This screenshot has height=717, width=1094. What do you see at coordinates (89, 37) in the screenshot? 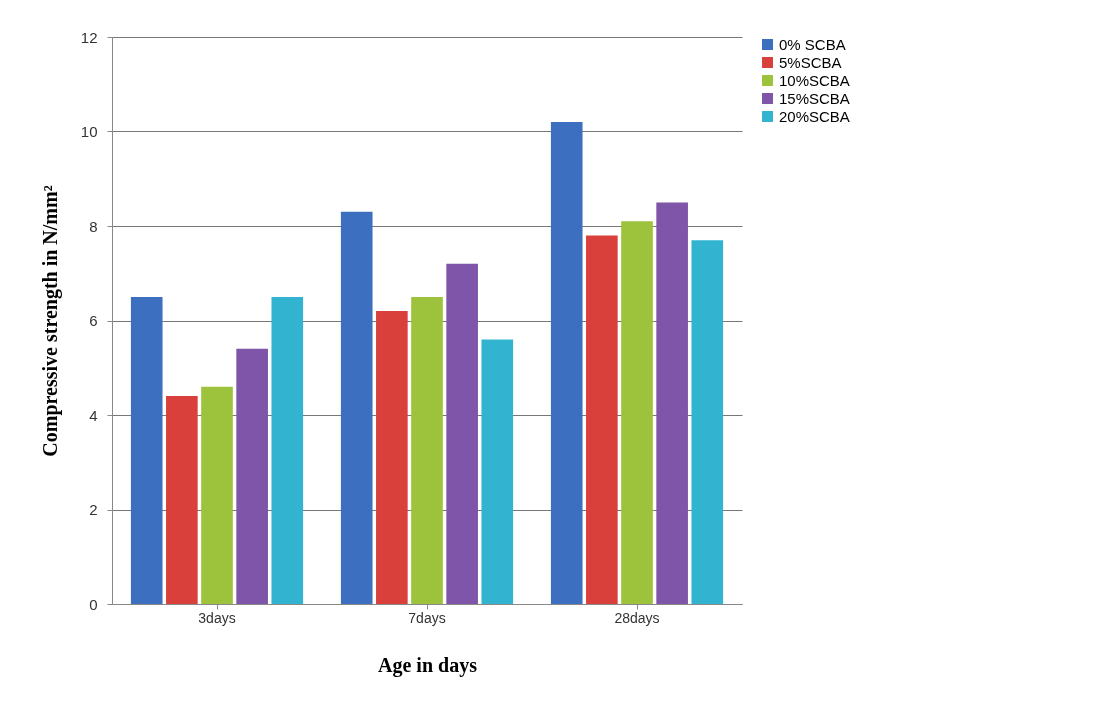
I see `y-tick-label: 12` at bounding box center [89, 37].